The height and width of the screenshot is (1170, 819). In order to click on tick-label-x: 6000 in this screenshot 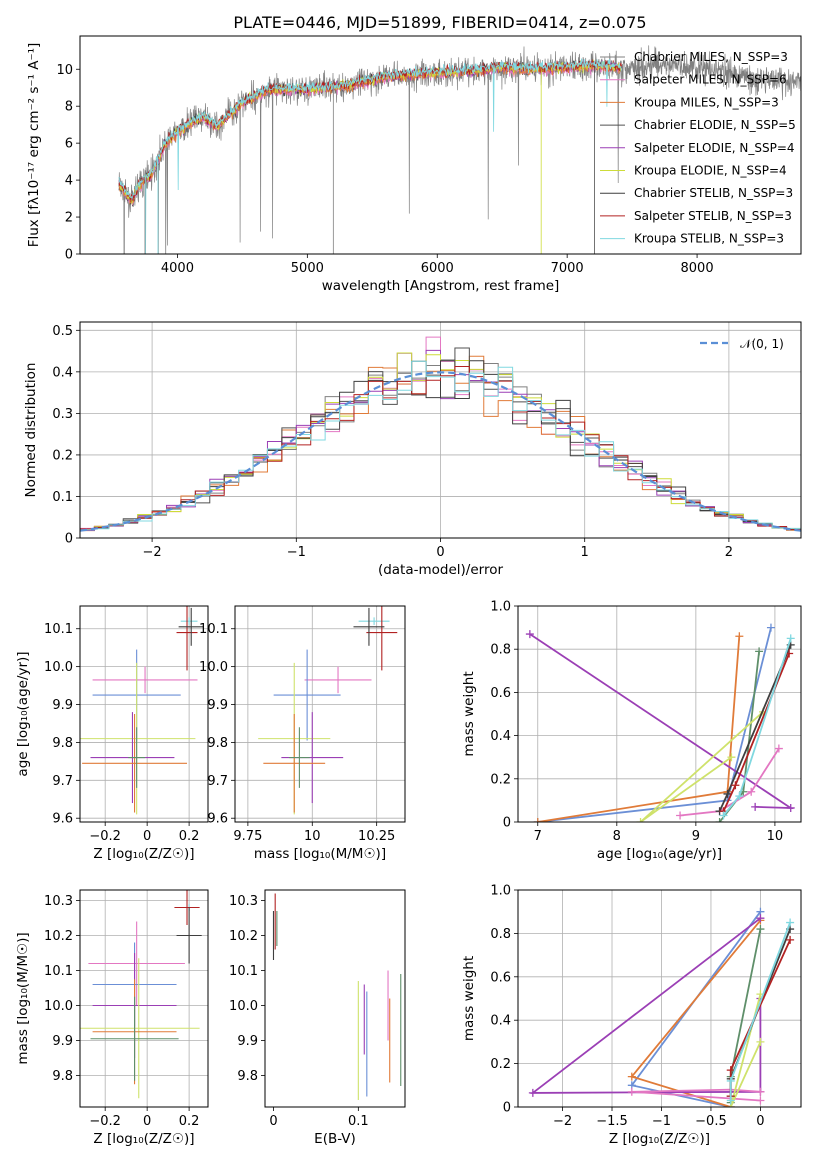, I will do `click(437, 268)`.